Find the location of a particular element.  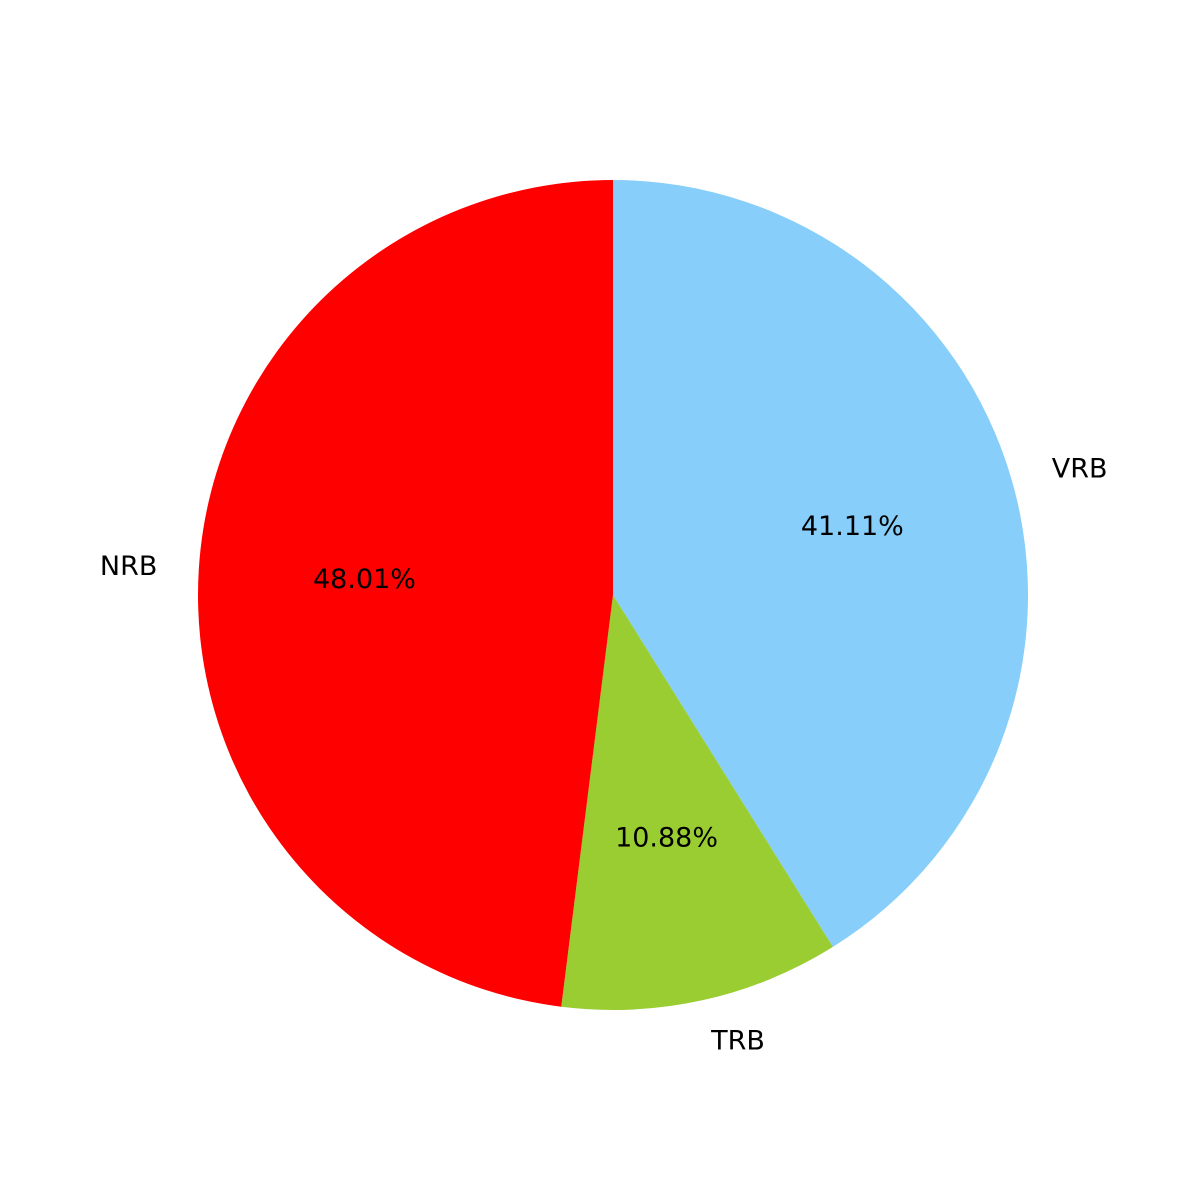

slice-trb is located at coordinates (697, 802).